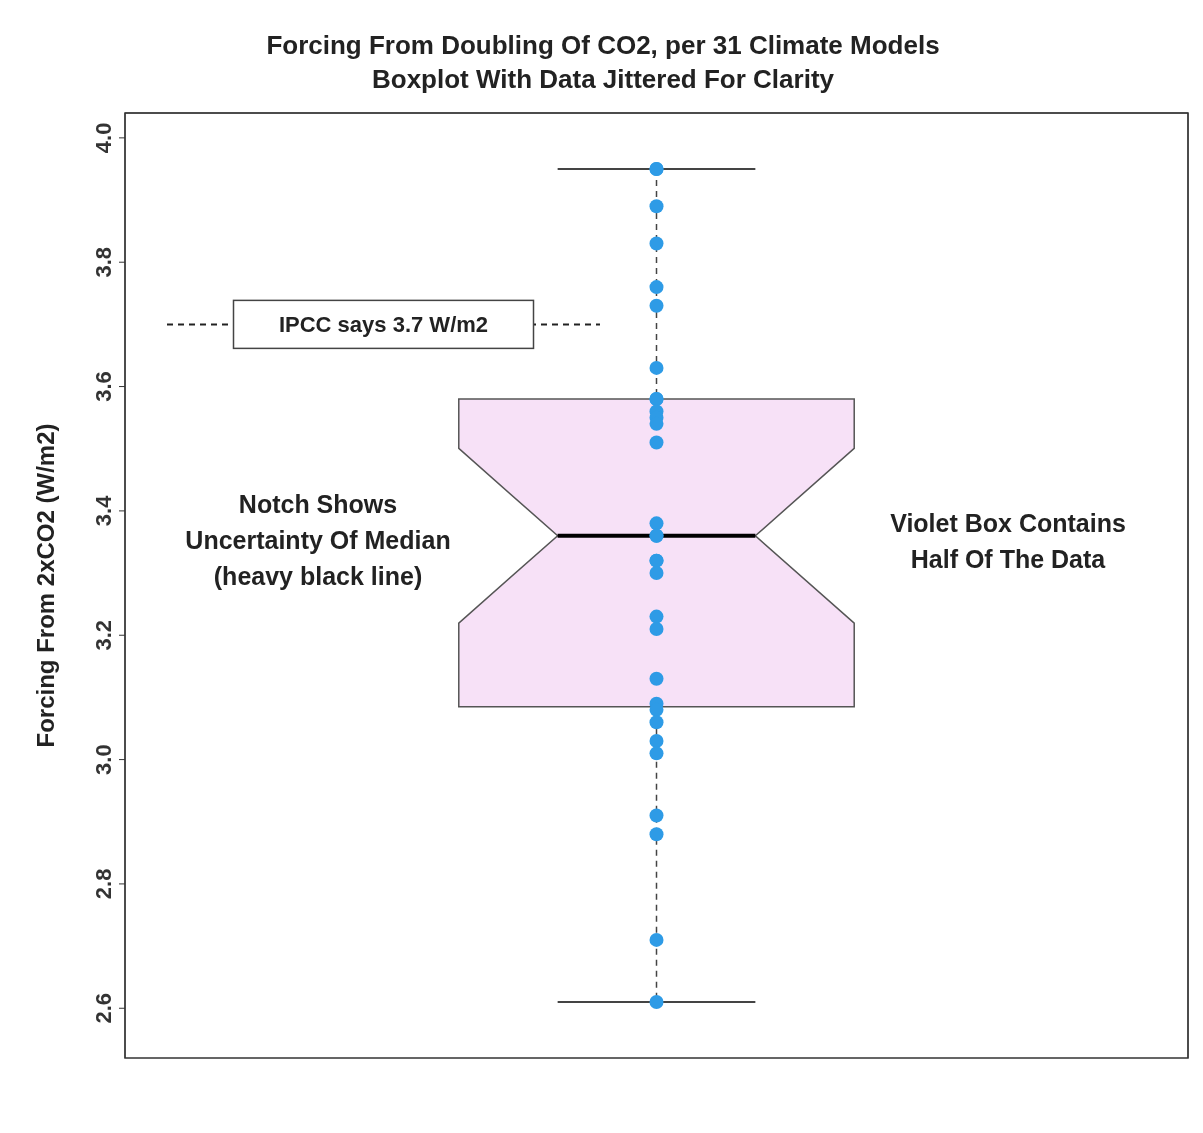  What do you see at coordinates (103, 262) in the screenshot?
I see `y-tick-label: 3.8` at bounding box center [103, 262].